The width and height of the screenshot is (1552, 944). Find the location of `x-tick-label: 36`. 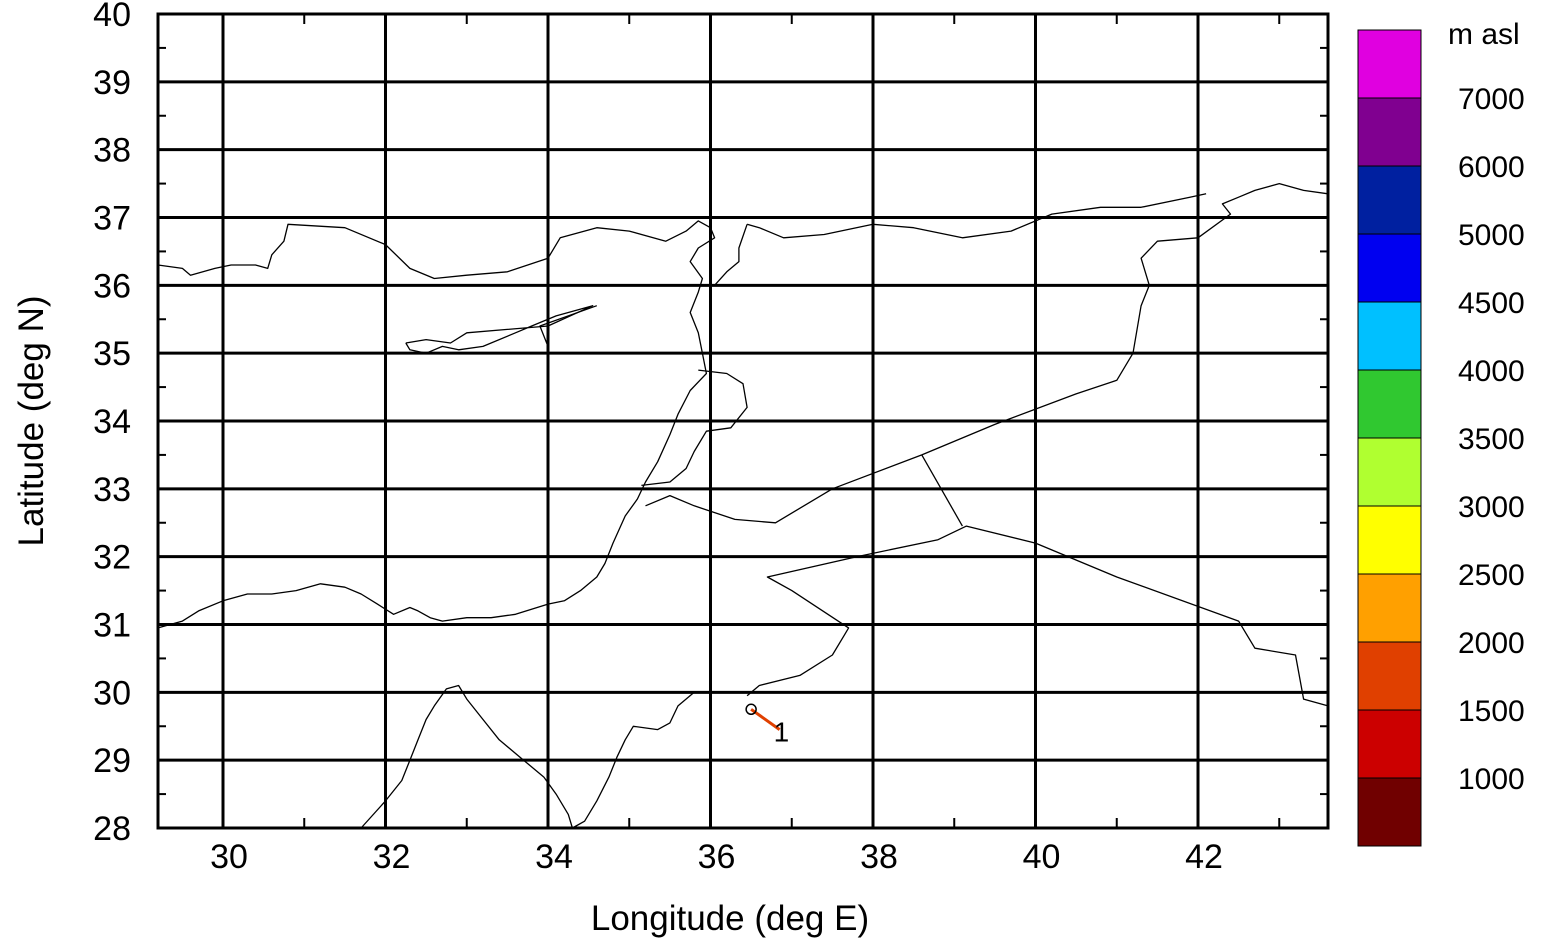

x-tick-label: 36 is located at coordinates (717, 857).